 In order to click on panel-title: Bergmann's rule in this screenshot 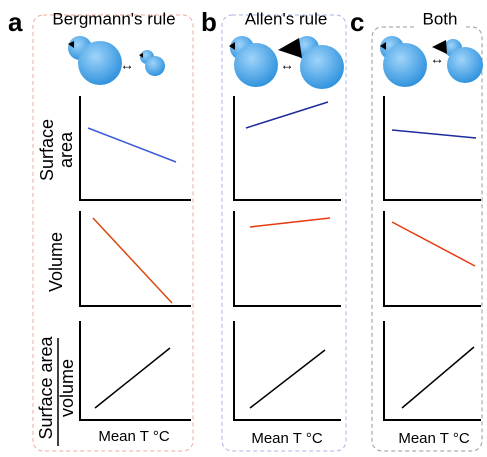, I will do `click(113, 18)`.